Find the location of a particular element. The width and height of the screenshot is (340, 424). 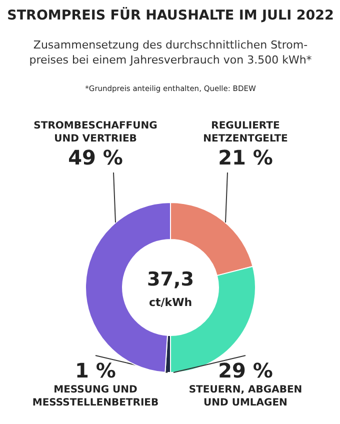

data-label: 1 % is located at coordinates (95, 370).